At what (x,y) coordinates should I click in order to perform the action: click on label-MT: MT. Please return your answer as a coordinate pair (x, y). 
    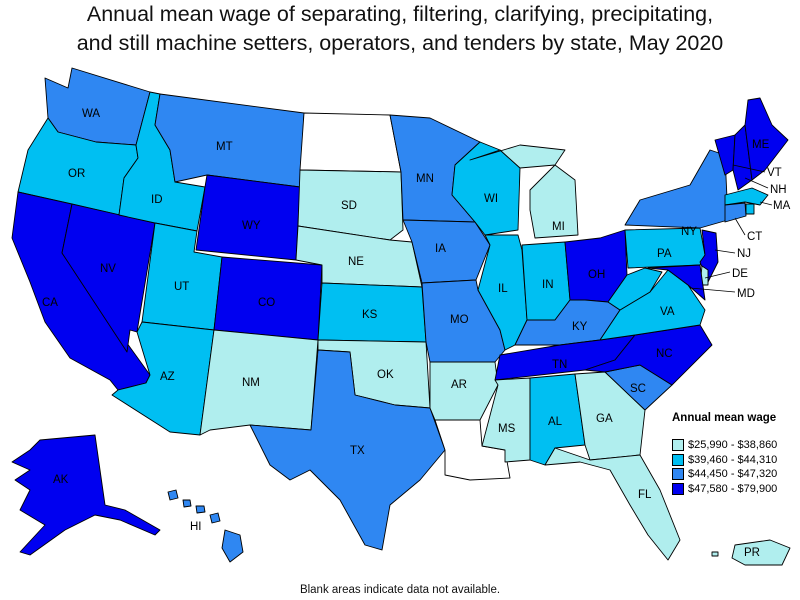
    Looking at the image, I should click on (224, 147).